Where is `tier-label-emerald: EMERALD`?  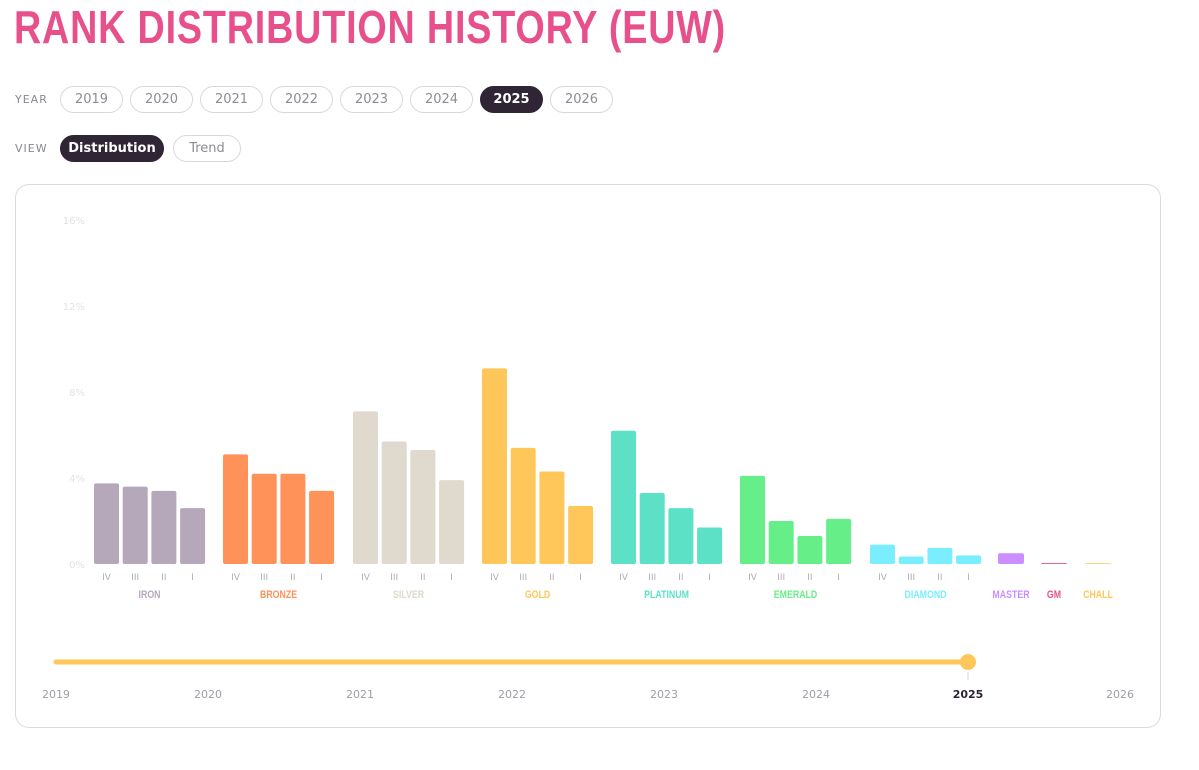 tier-label-emerald: EMERALD is located at coordinates (795, 595).